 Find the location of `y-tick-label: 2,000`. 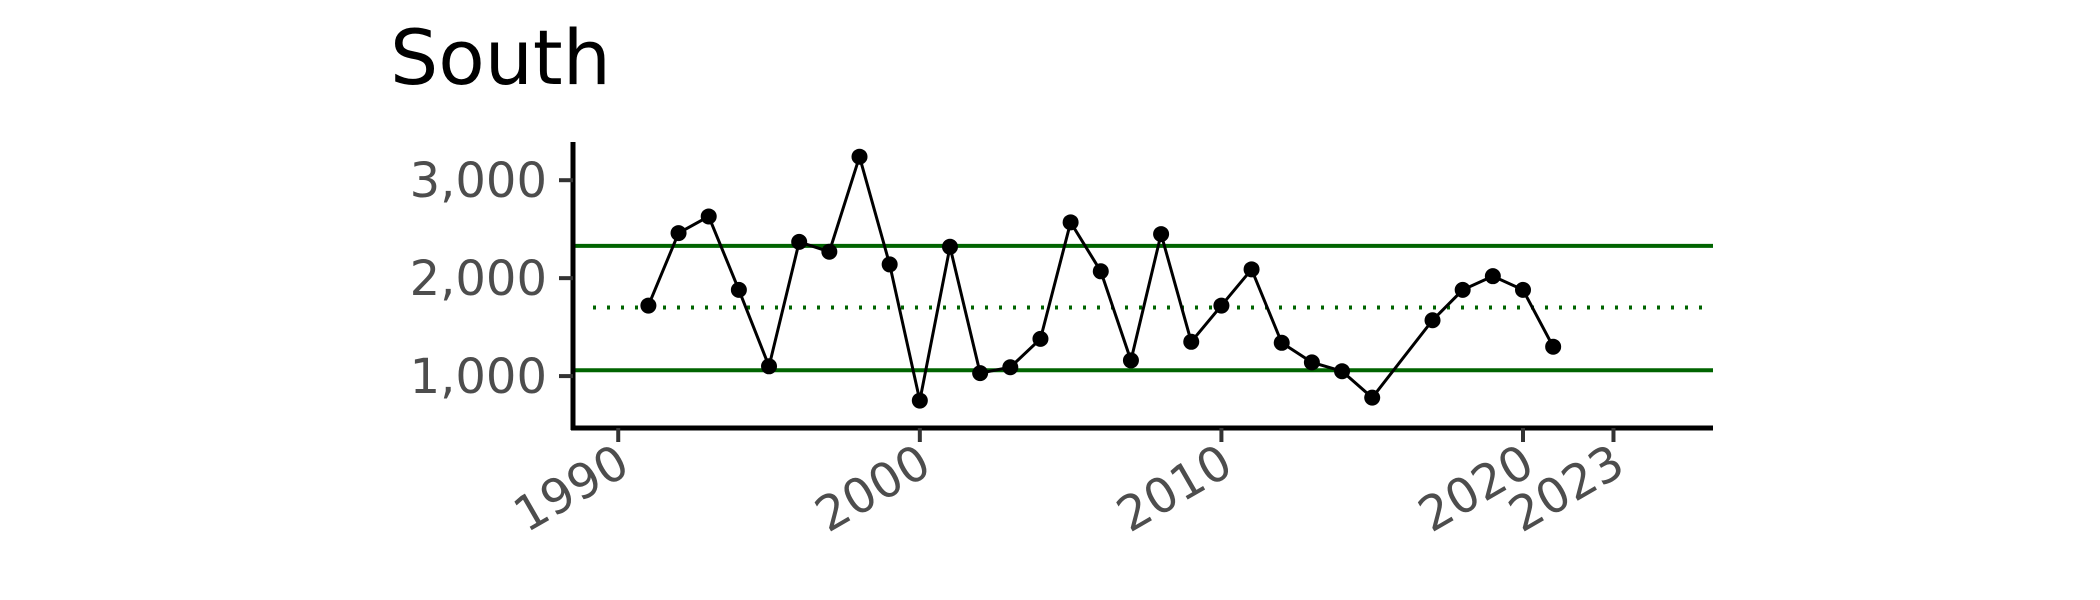

y-tick-label: 2,000 is located at coordinates (478, 279).